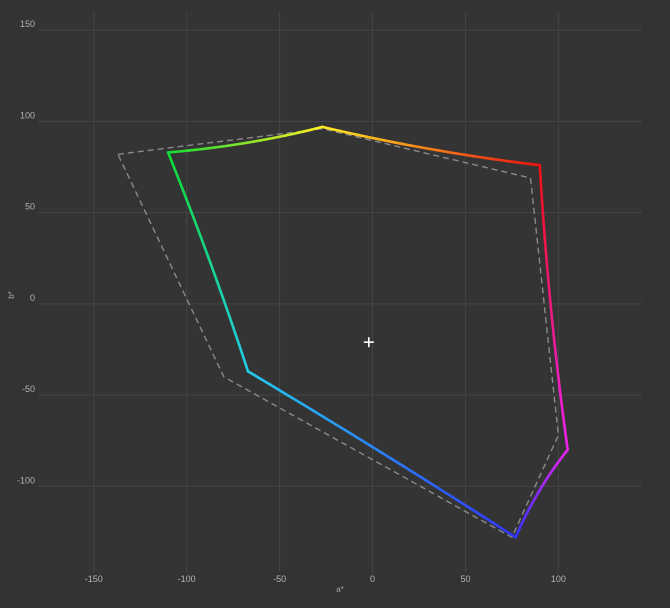  What do you see at coordinates (11, 295) in the screenshot?
I see `y-axis-label: b*` at bounding box center [11, 295].